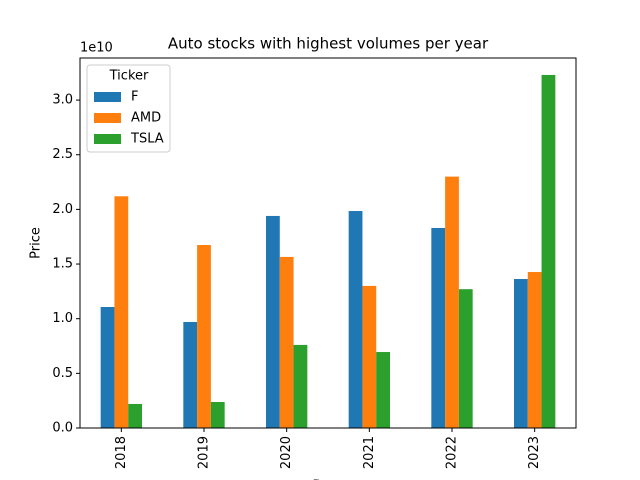  I want to click on y-tick-label: 1.5, so click(62, 264).